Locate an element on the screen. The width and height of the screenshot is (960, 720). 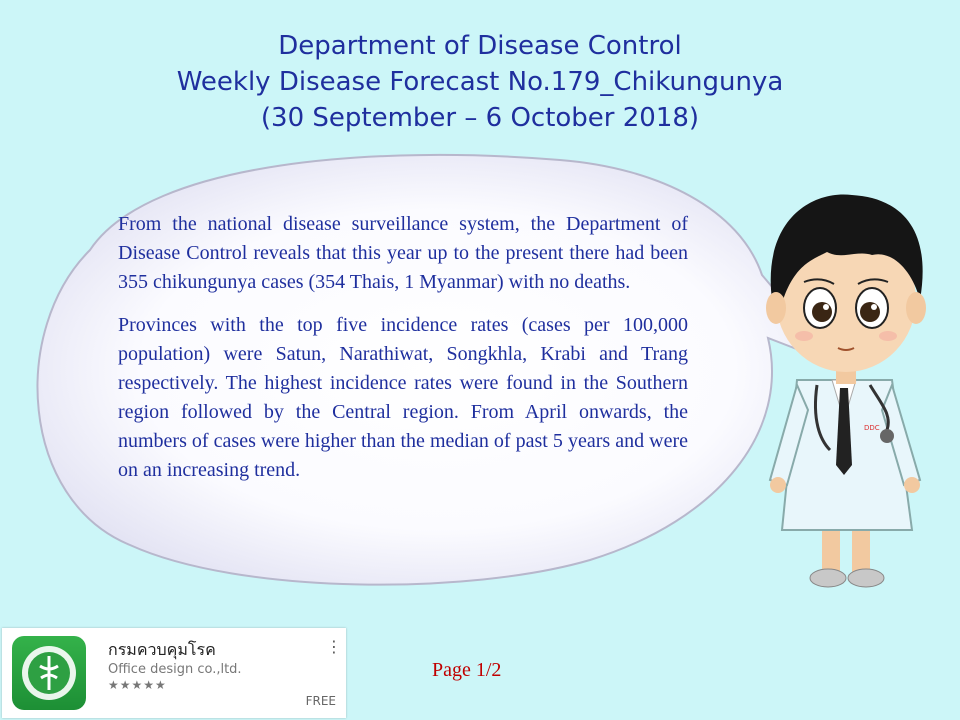
title-line-3: (30 September – 6 October 2018) is located at coordinates (480, 118).